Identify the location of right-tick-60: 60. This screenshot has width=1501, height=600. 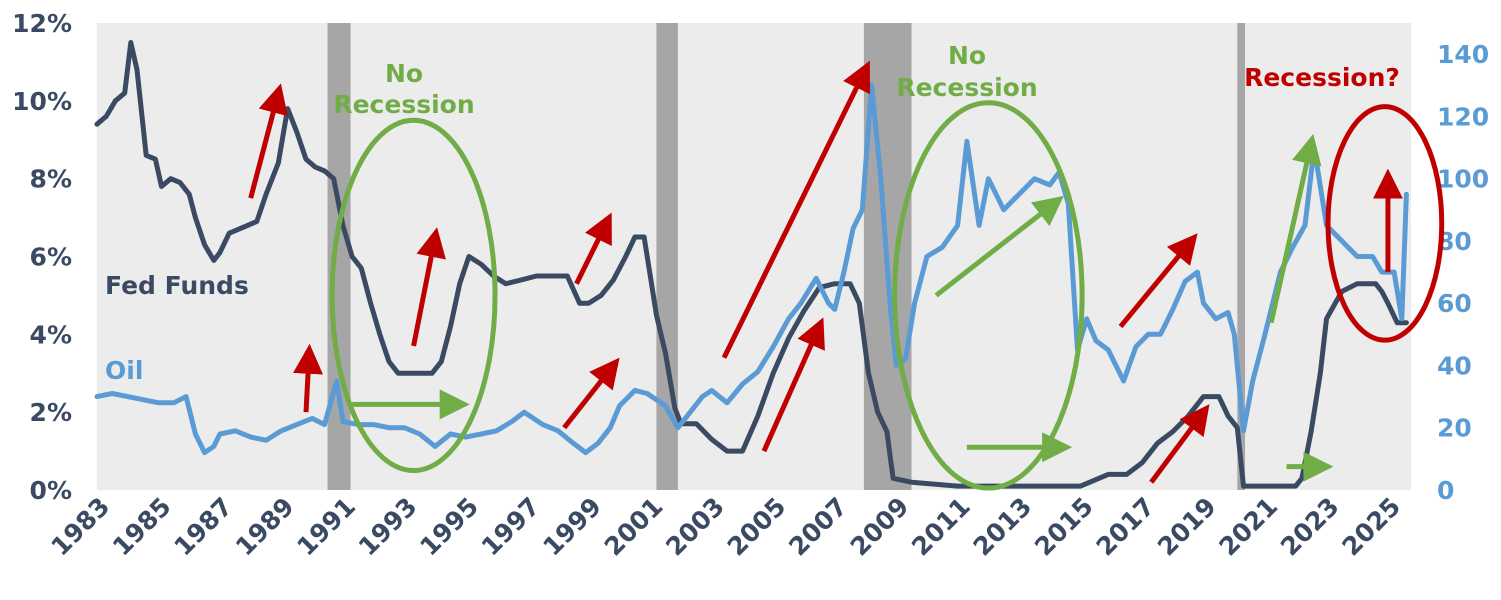
(1454, 303).